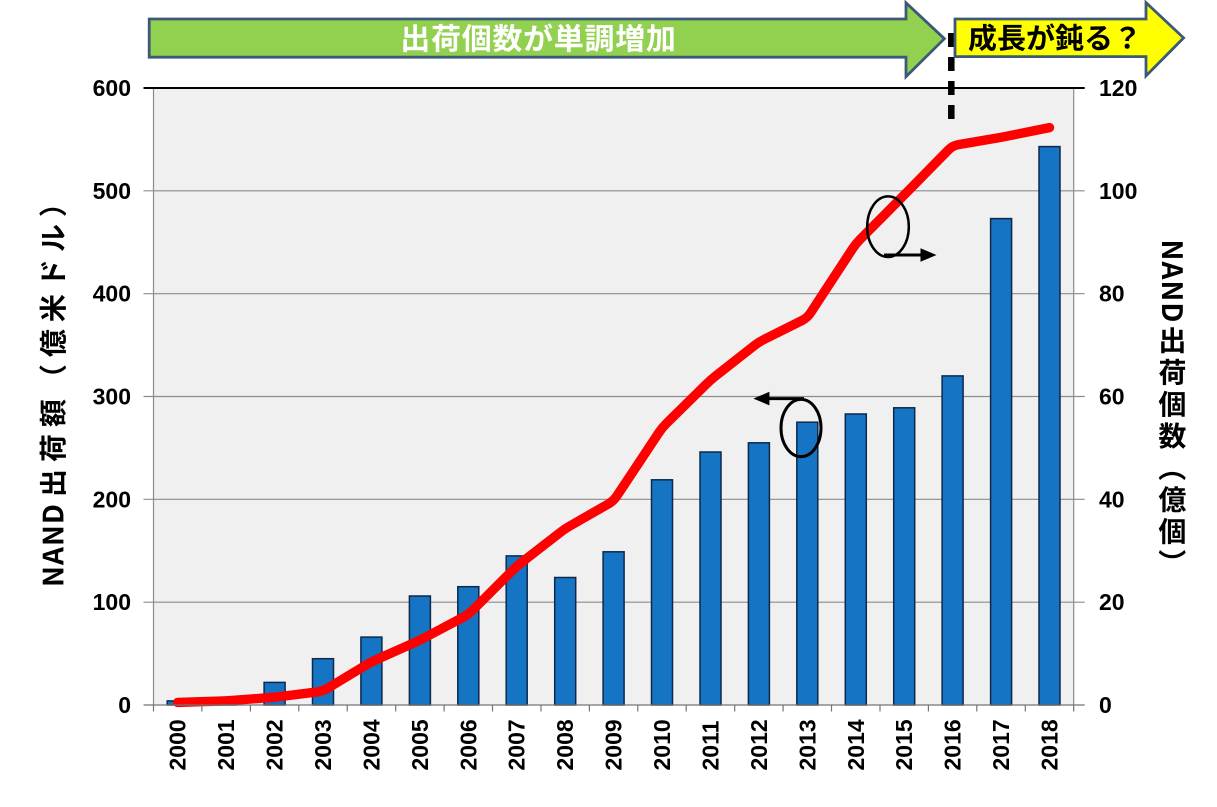 The width and height of the screenshot is (1217, 807). What do you see at coordinates (1112, 602) in the screenshot?
I see `svg-text: 20` at bounding box center [1112, 602].